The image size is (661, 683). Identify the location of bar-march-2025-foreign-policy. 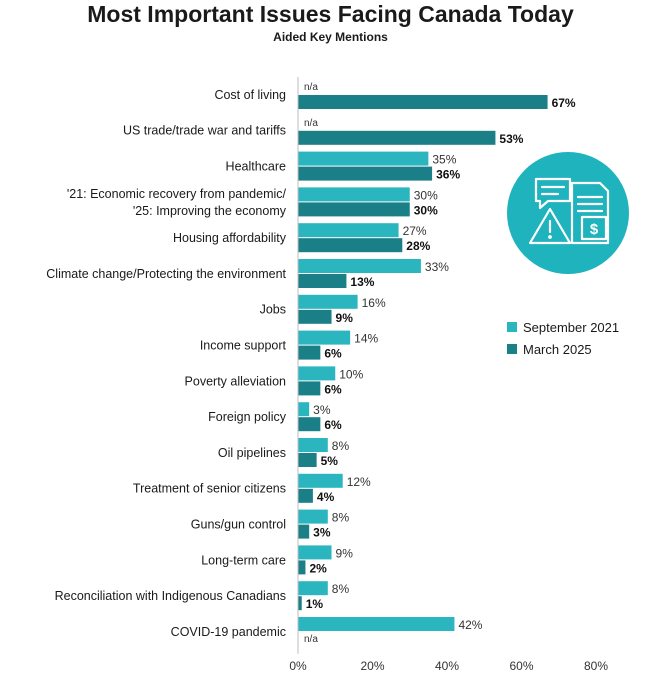
(309, 424).